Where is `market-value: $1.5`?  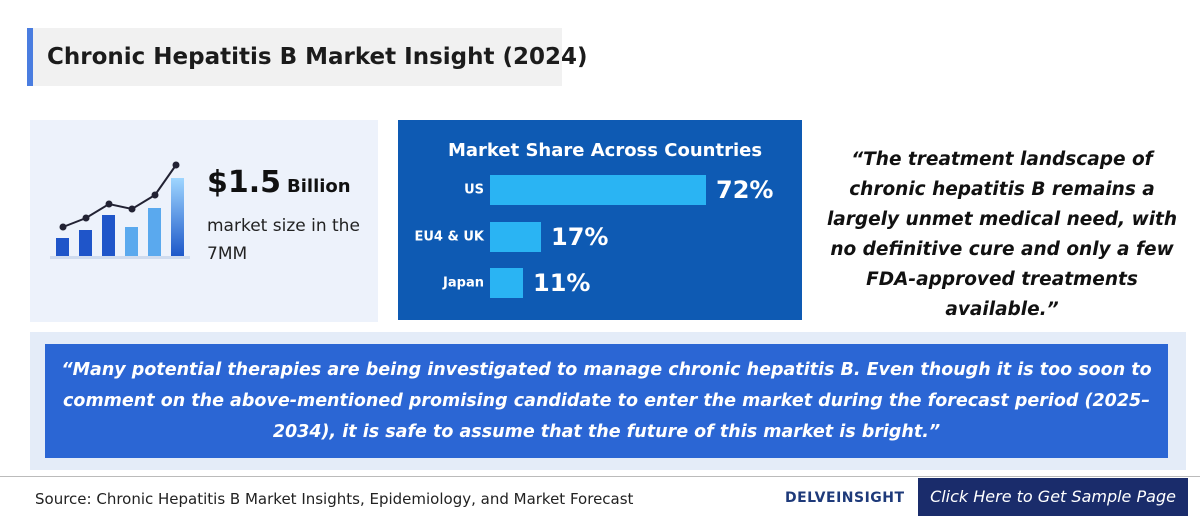
market-value: $1.5 is located at coordinates (244, 182).